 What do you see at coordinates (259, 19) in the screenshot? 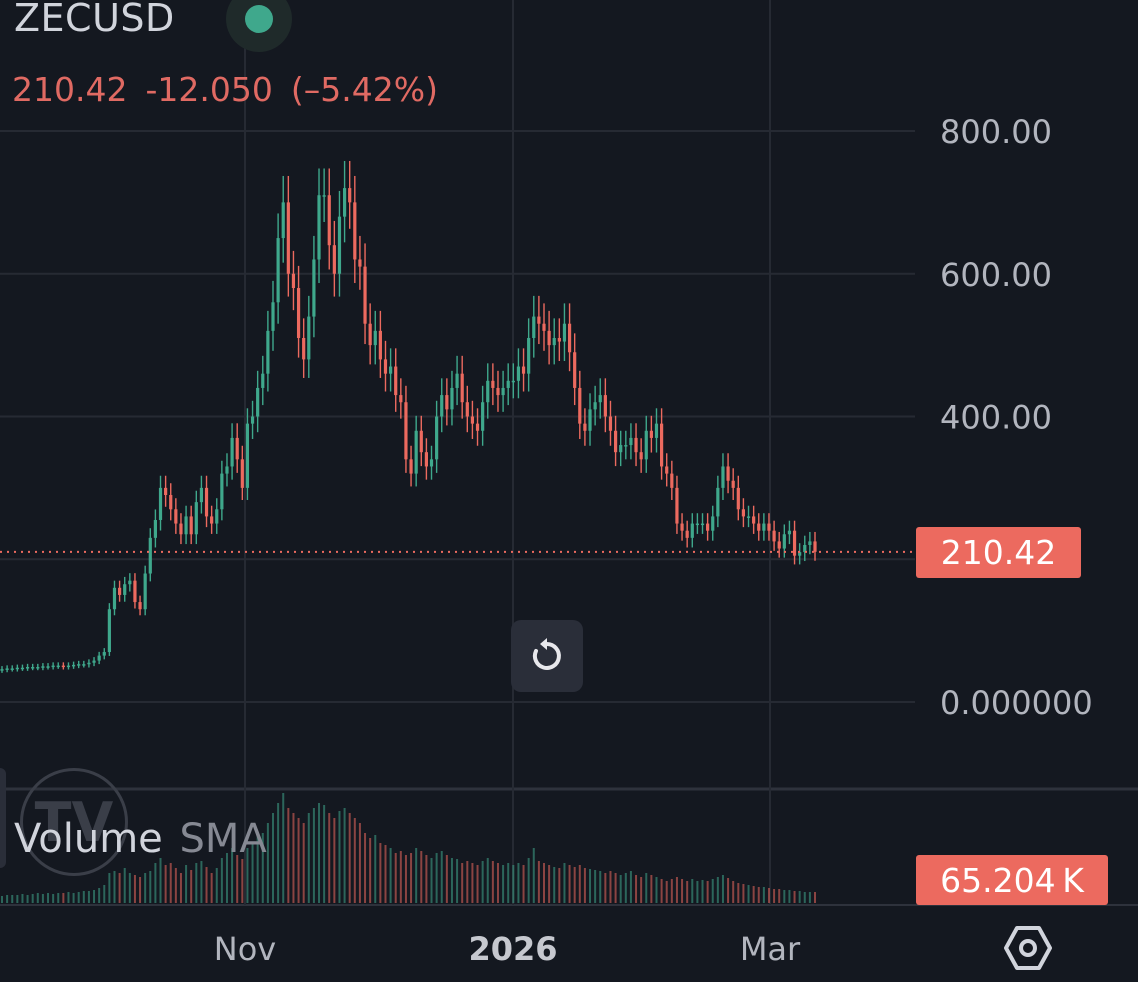
I see `market-status-dot` at bounding box center [259, 19].